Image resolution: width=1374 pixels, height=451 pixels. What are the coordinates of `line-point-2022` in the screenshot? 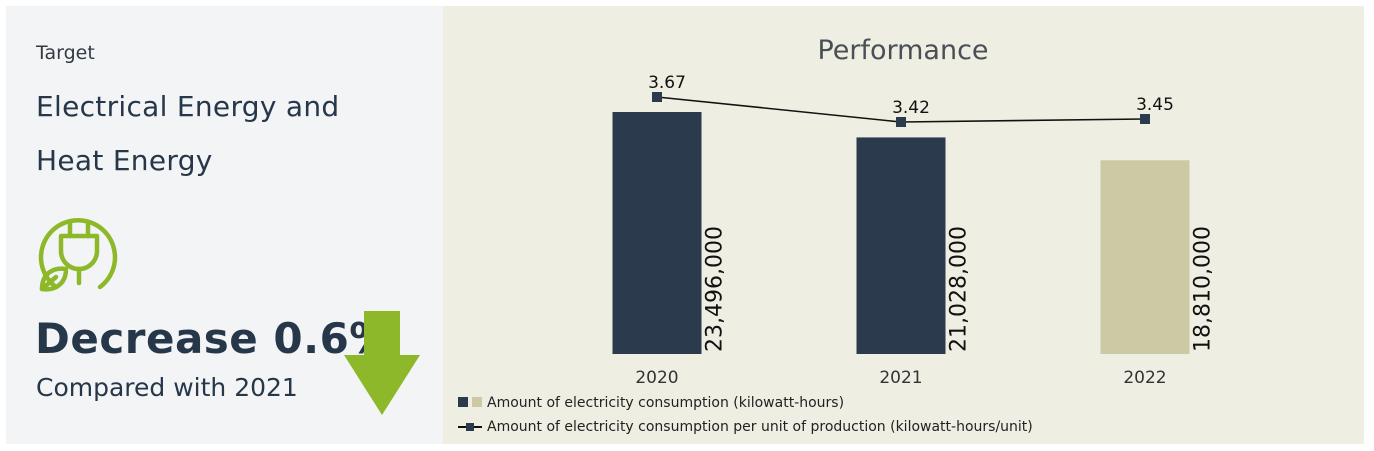 It's located at (1145, 119).